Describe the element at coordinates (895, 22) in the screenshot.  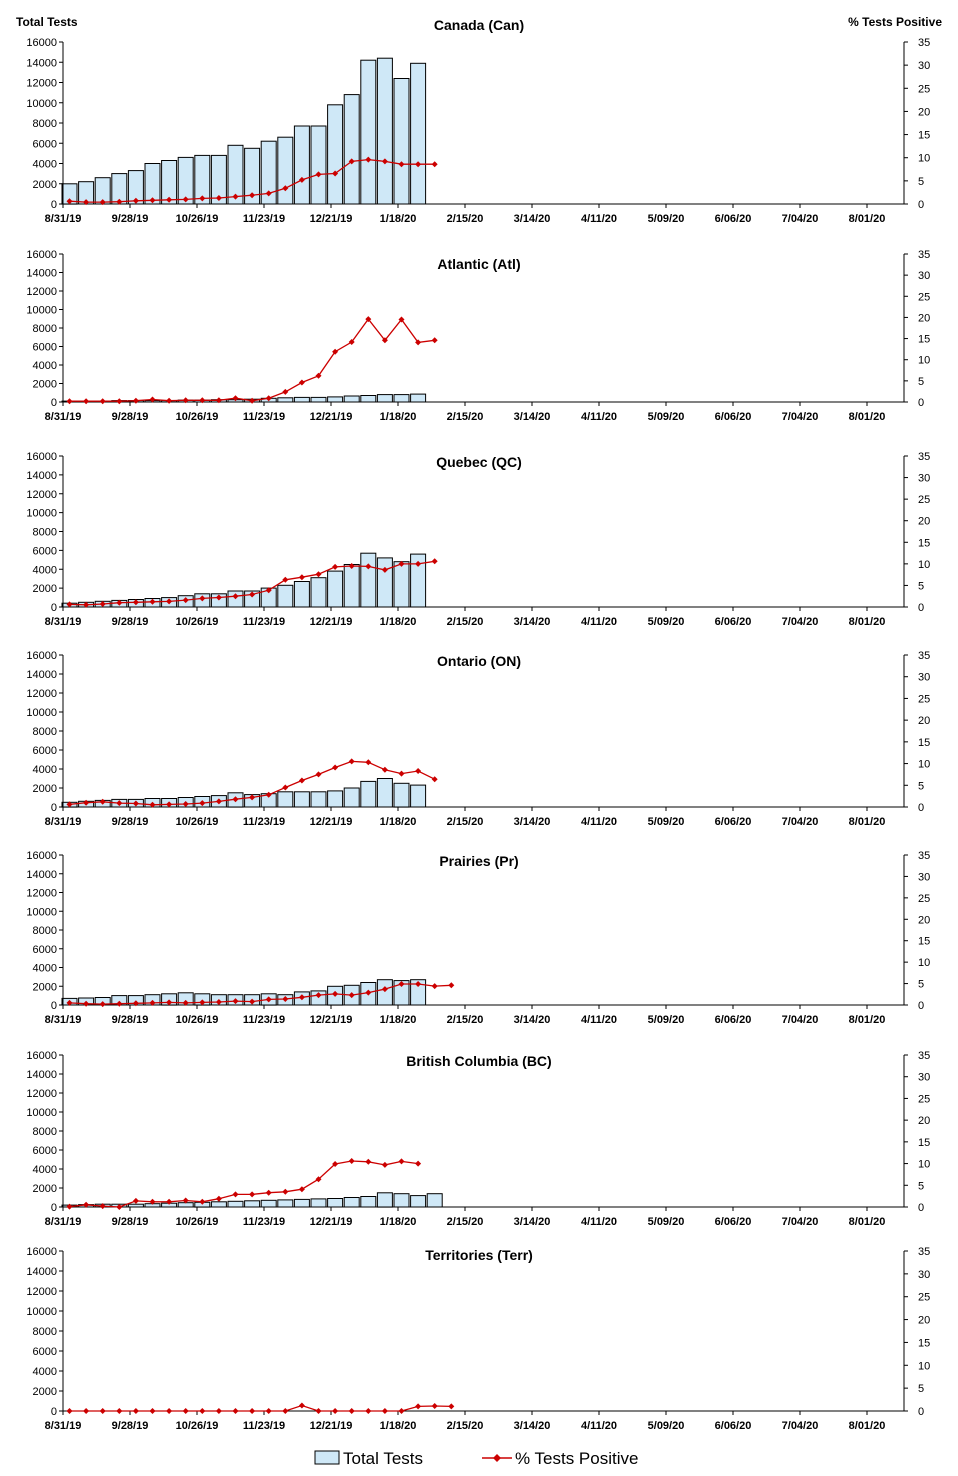
I see `right-axis-title: % Tests Positive` at that location.